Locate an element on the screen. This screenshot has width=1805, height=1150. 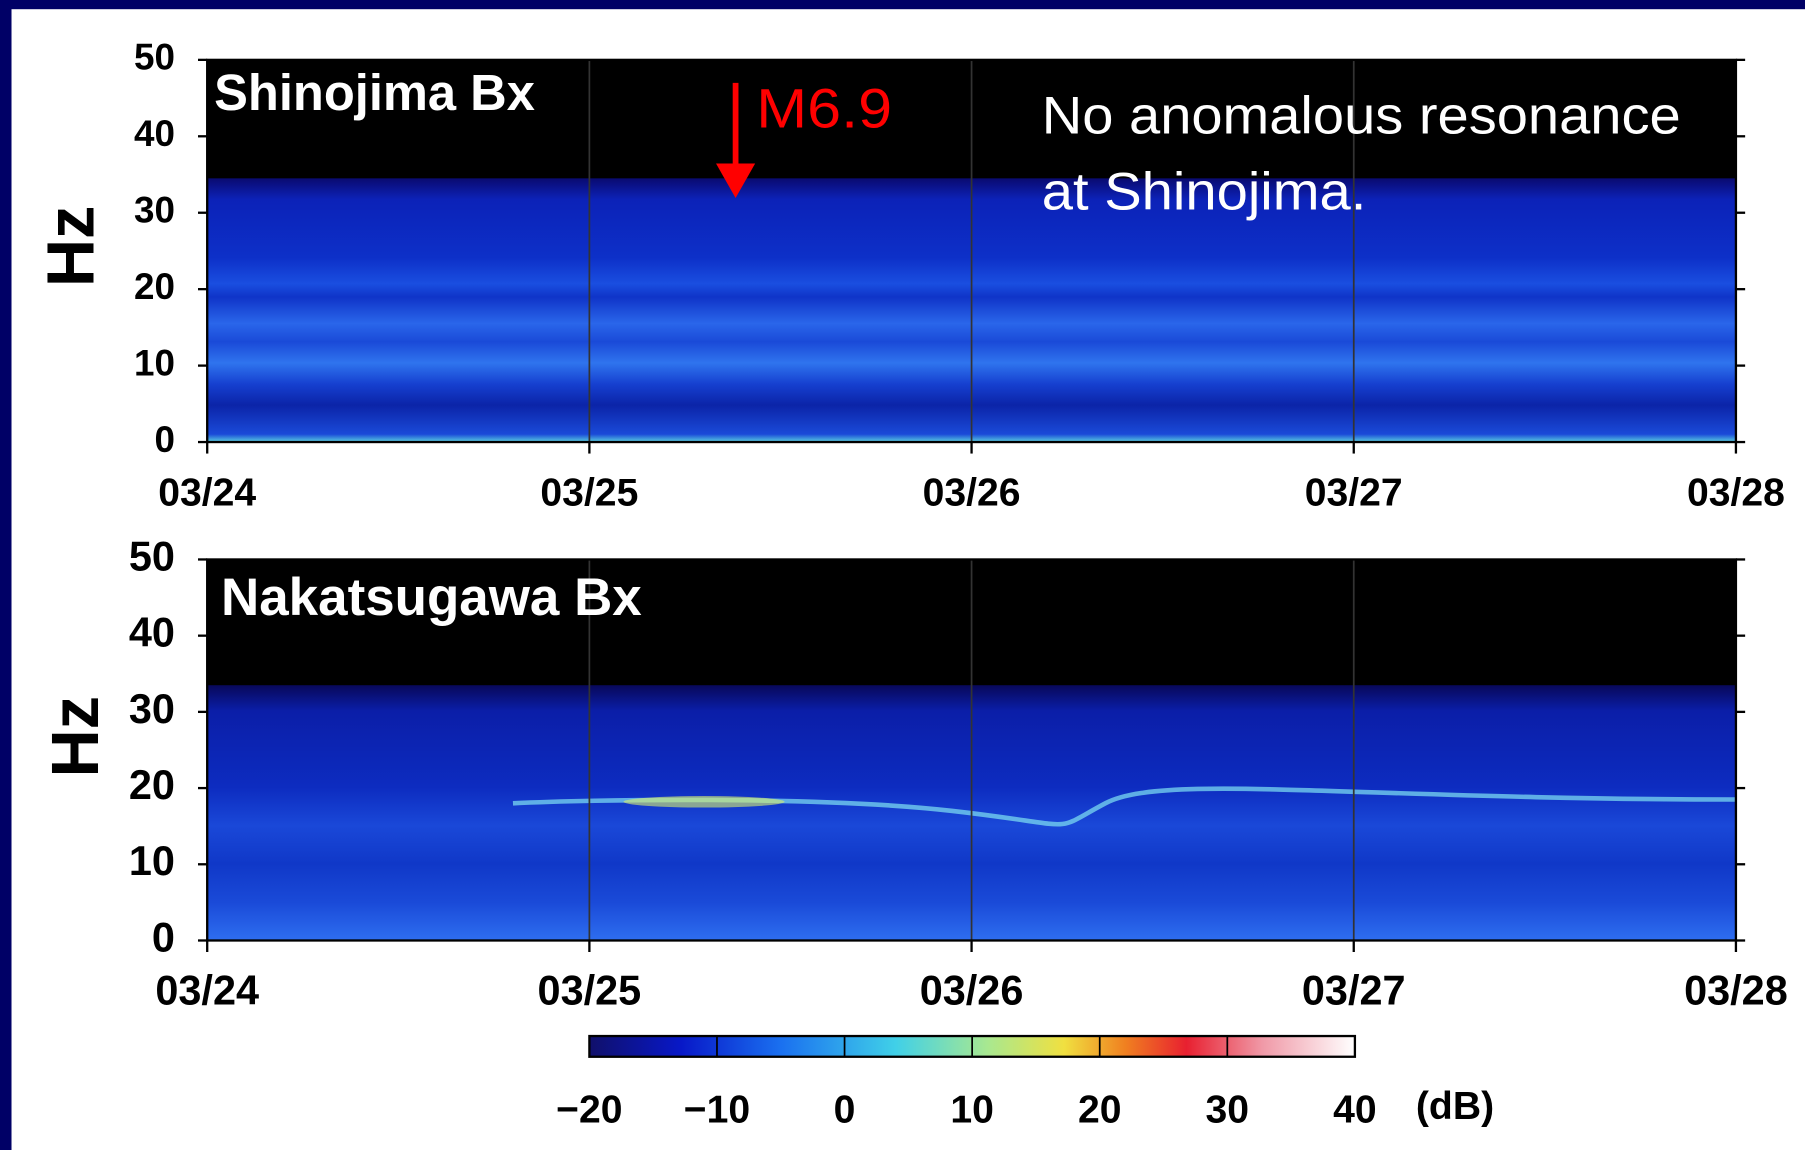
event-arrowhead is located at coordinates (736, 180).